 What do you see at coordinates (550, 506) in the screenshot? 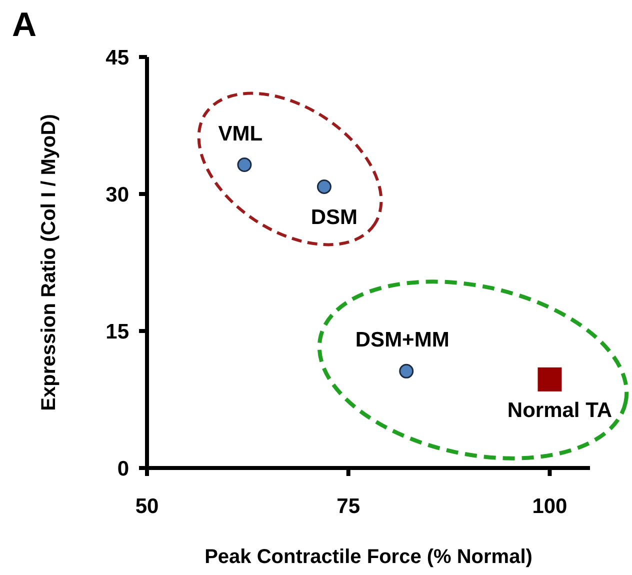
I see `x-tick-label: 100` at bounding box center [550, 506].